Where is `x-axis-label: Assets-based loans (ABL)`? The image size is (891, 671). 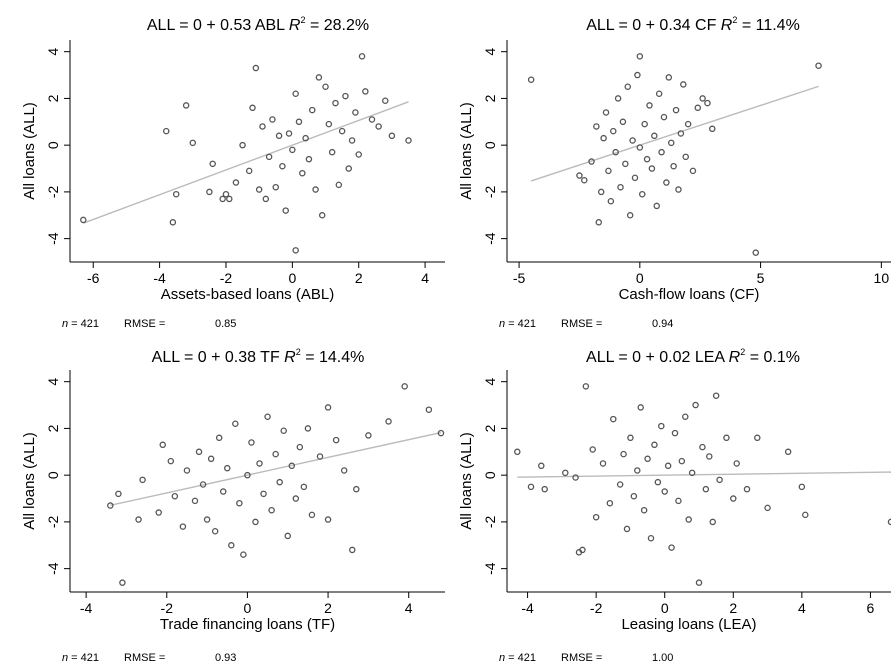
x-axis-label: Assets-based loans (ABL) is located at coordinates (247, 294).